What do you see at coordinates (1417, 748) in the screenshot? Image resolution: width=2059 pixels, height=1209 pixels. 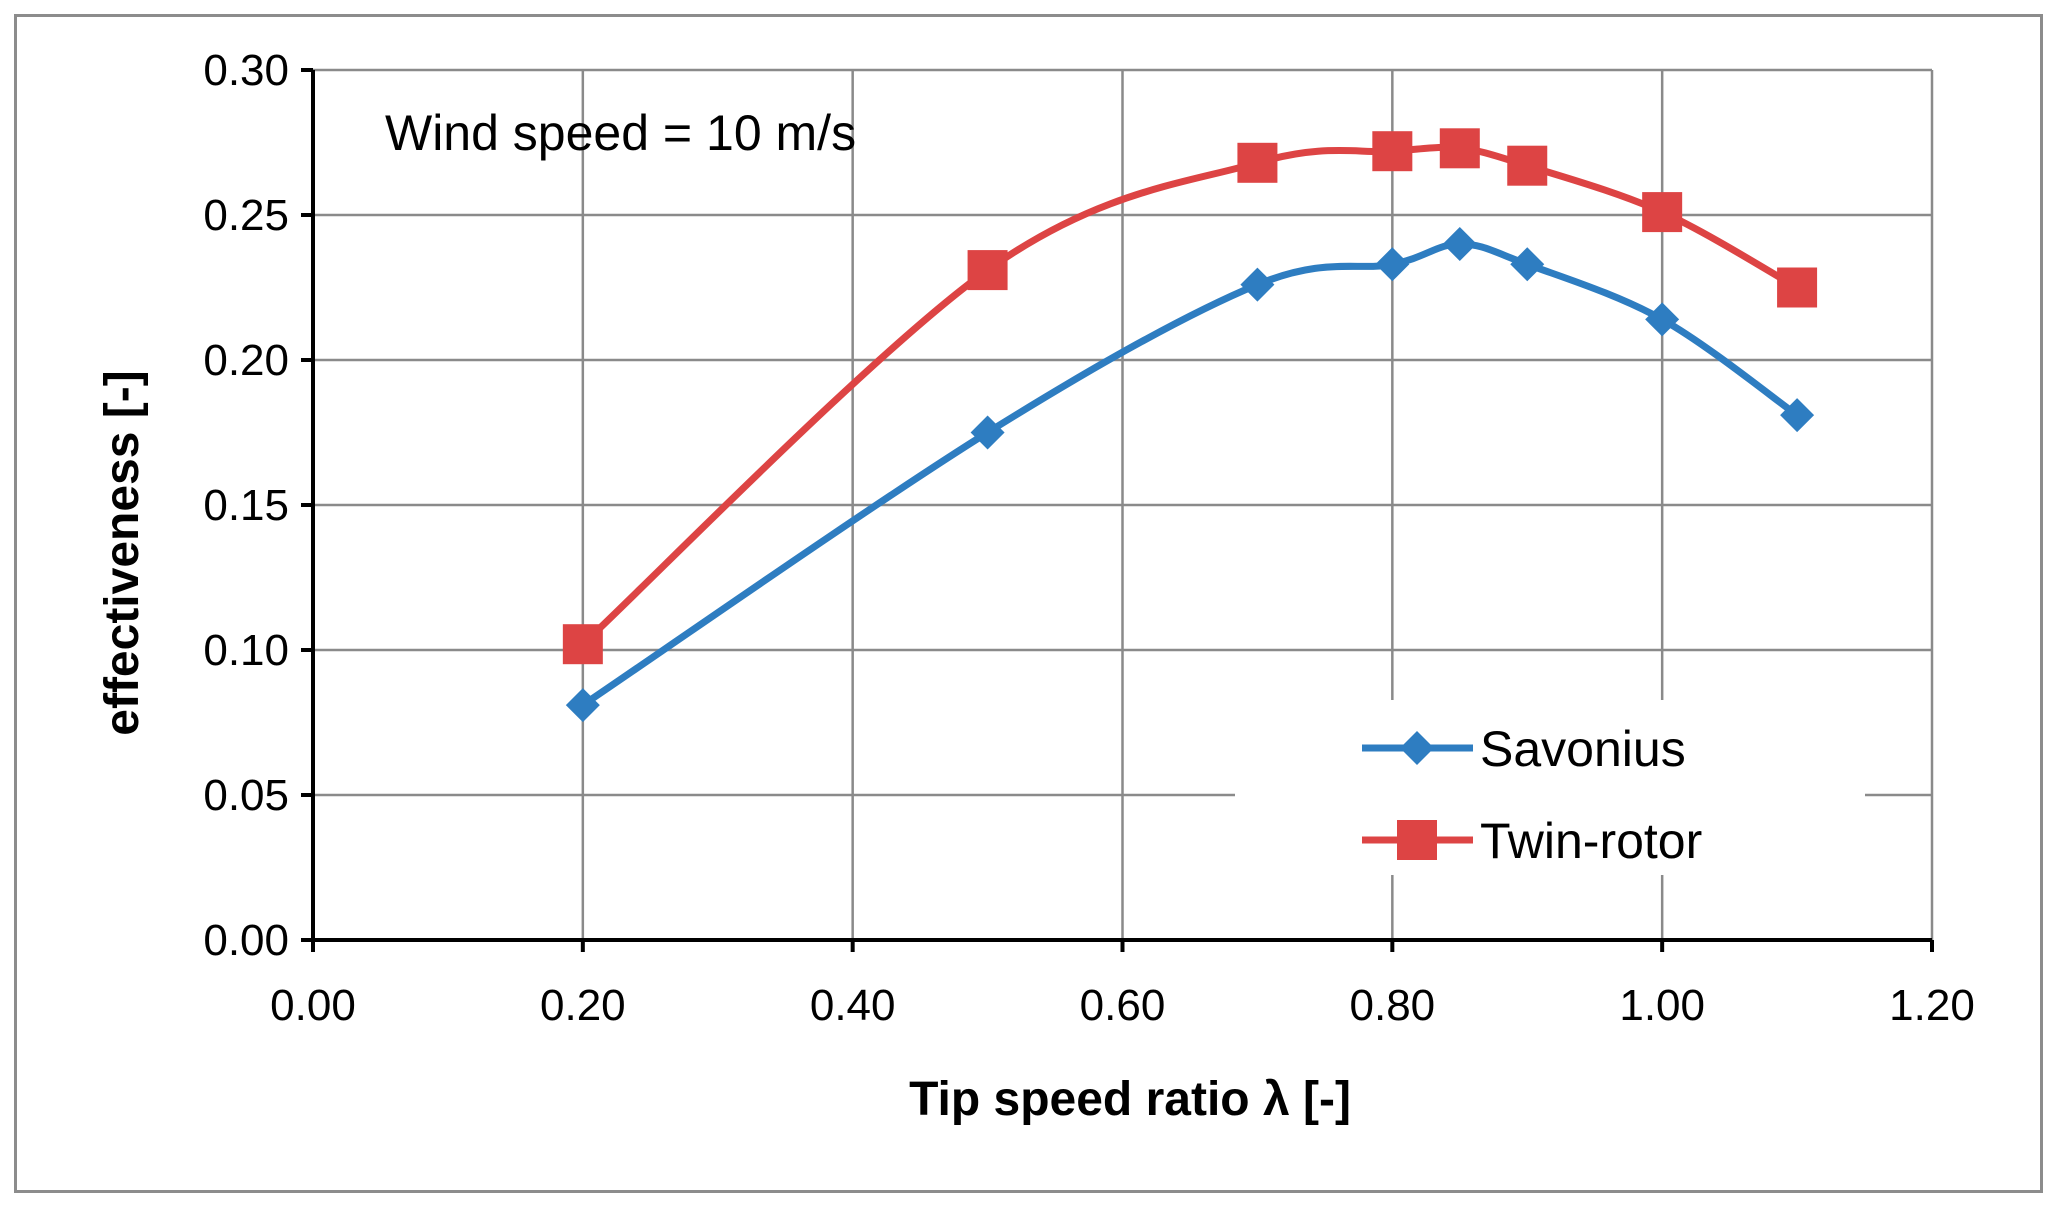 I see `legend-marker-savonius` at bounding box center [1417, 748].